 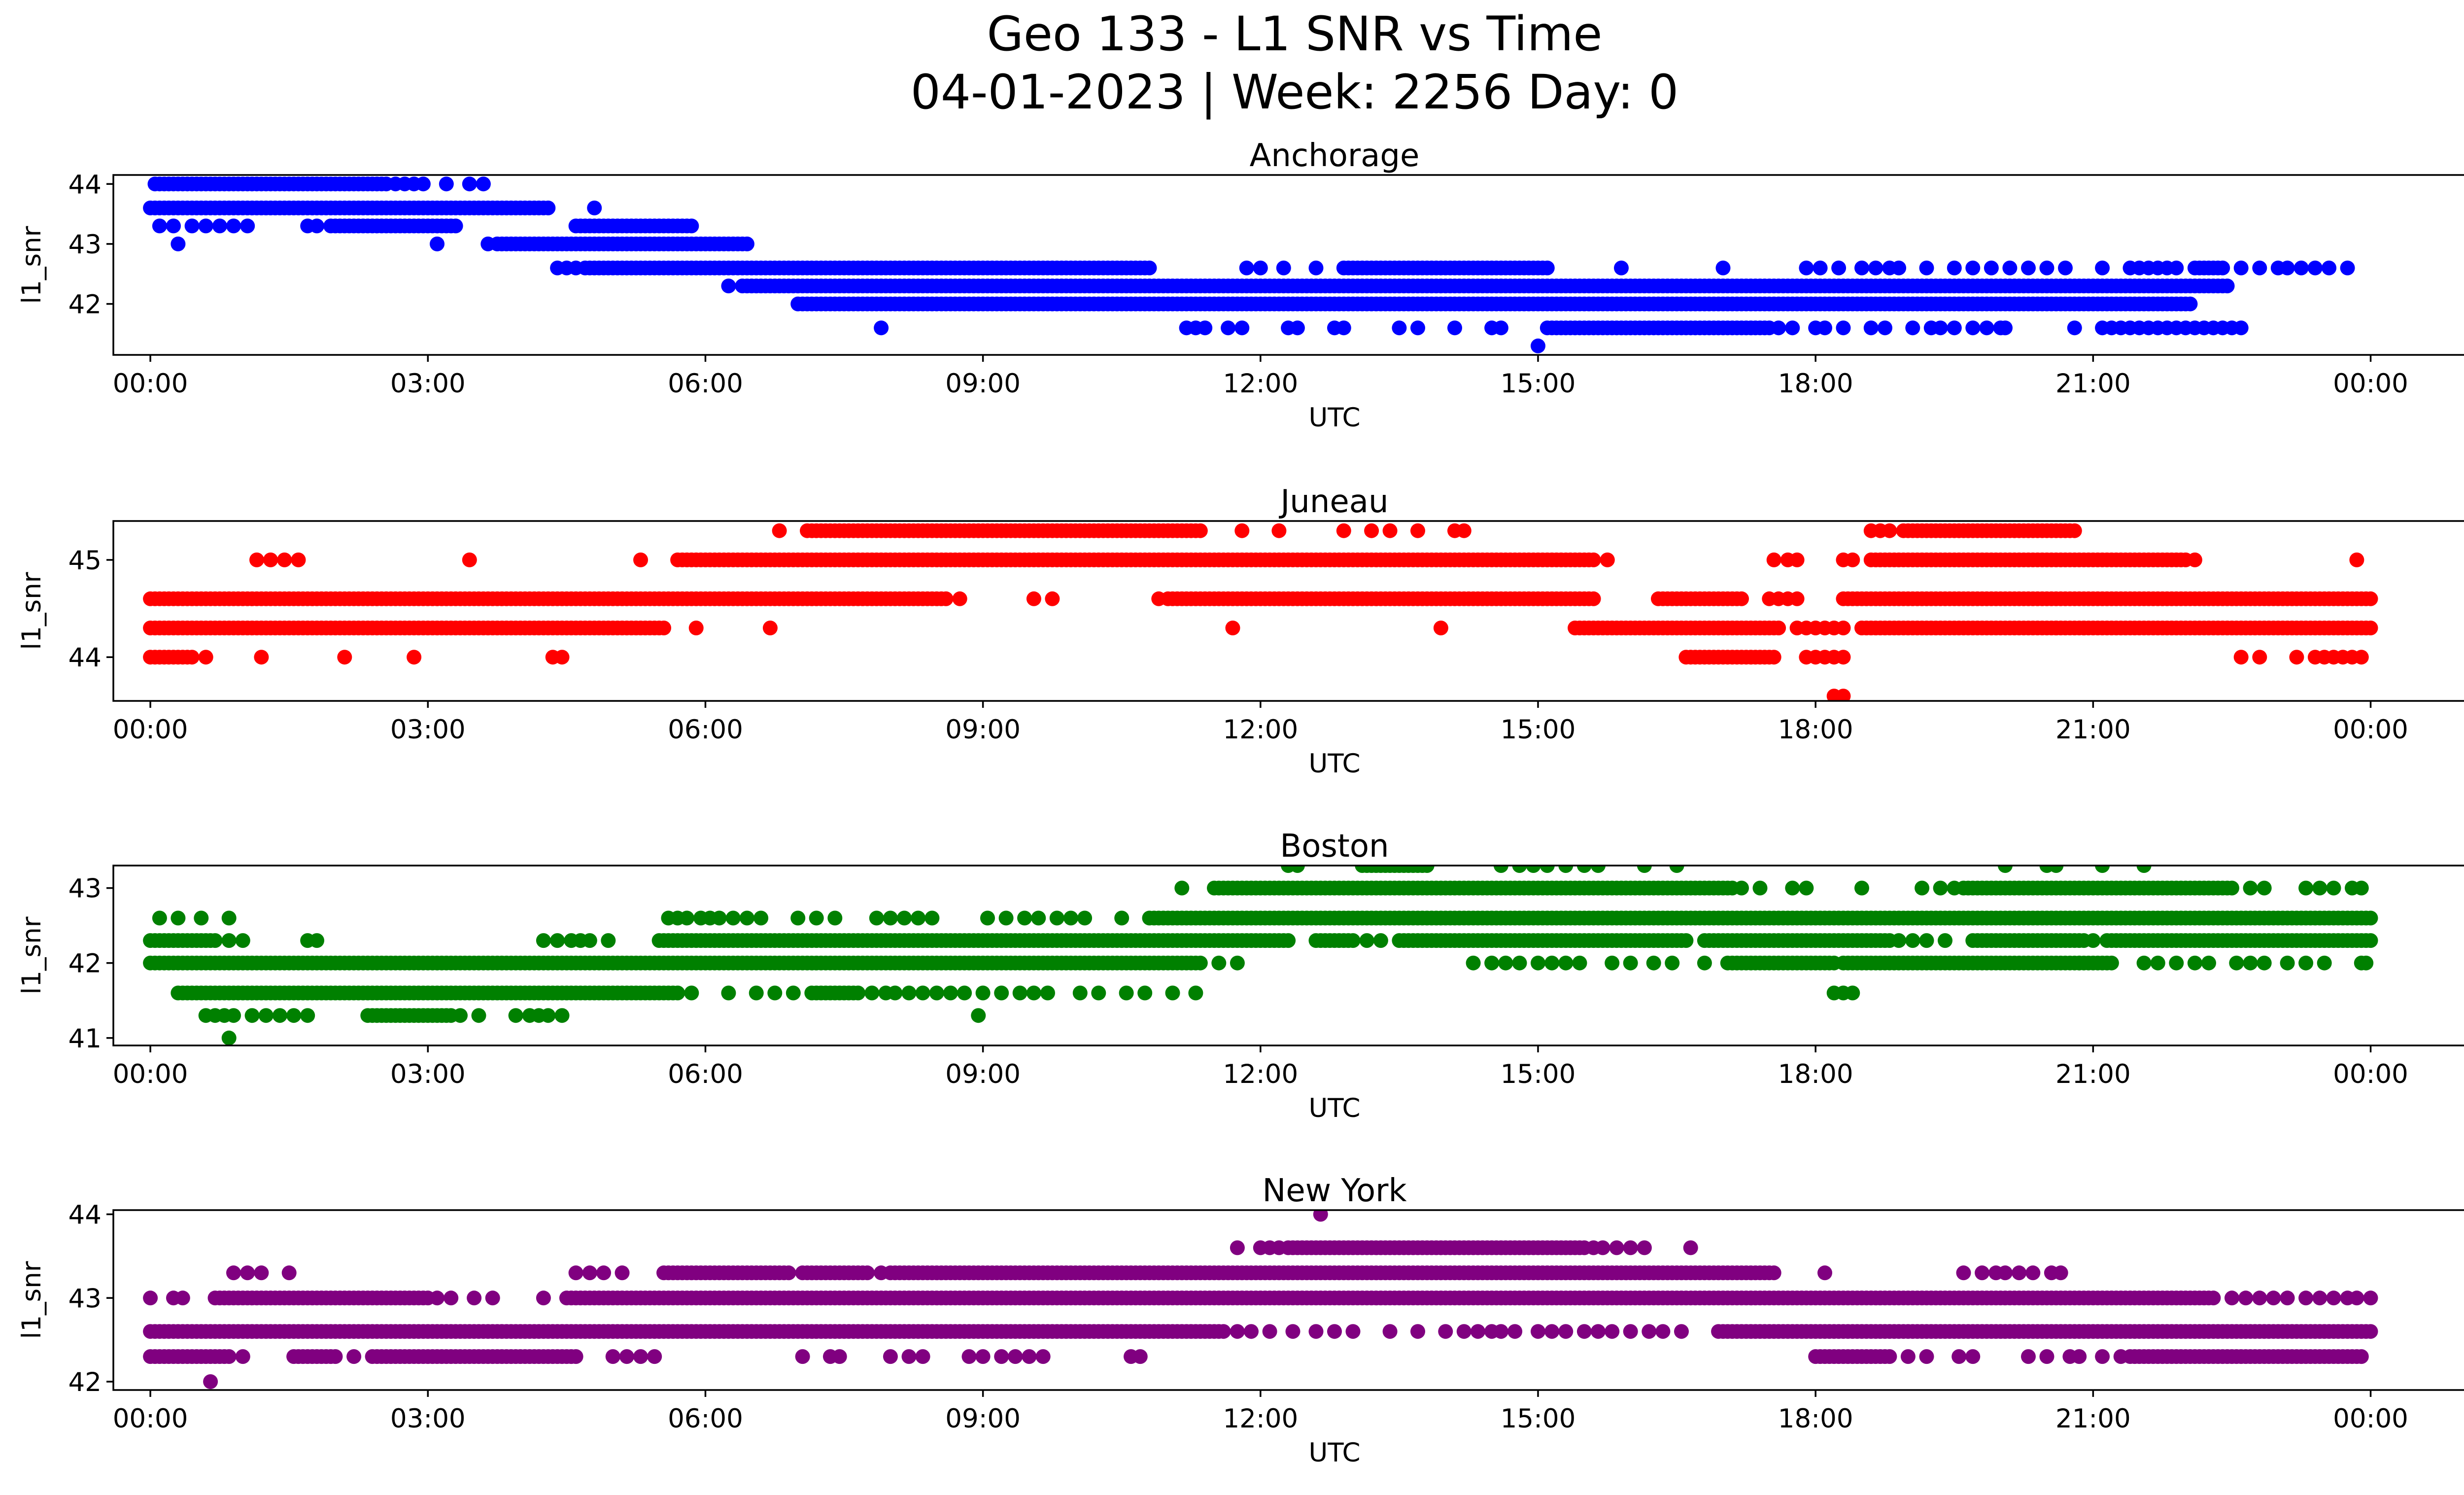 I want to click on x-axis-label: UTC, so click(x=1334, y=764).